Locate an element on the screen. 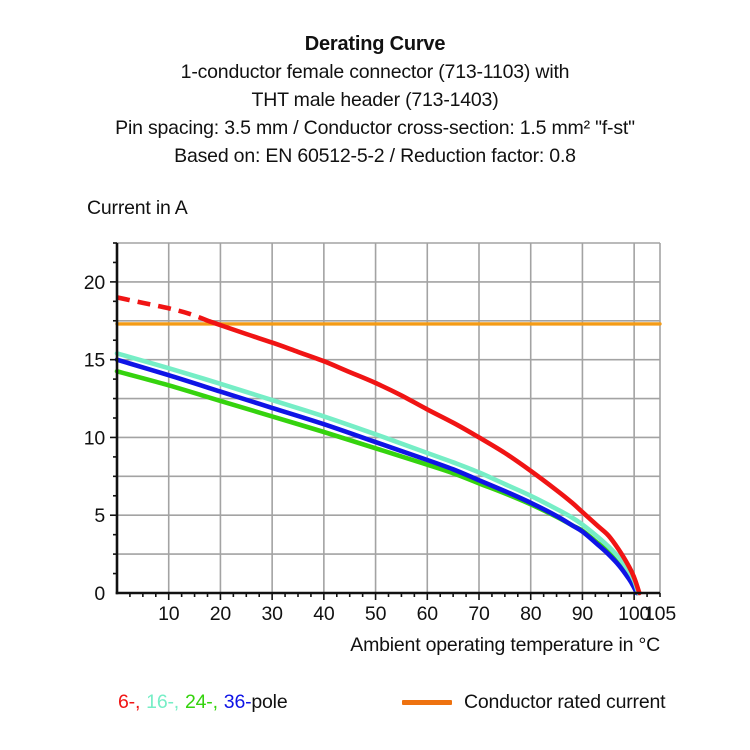 The width and height of the screenshot is (750, 750). x-tick-label-20: 20 is located at coordinates (221, 614).